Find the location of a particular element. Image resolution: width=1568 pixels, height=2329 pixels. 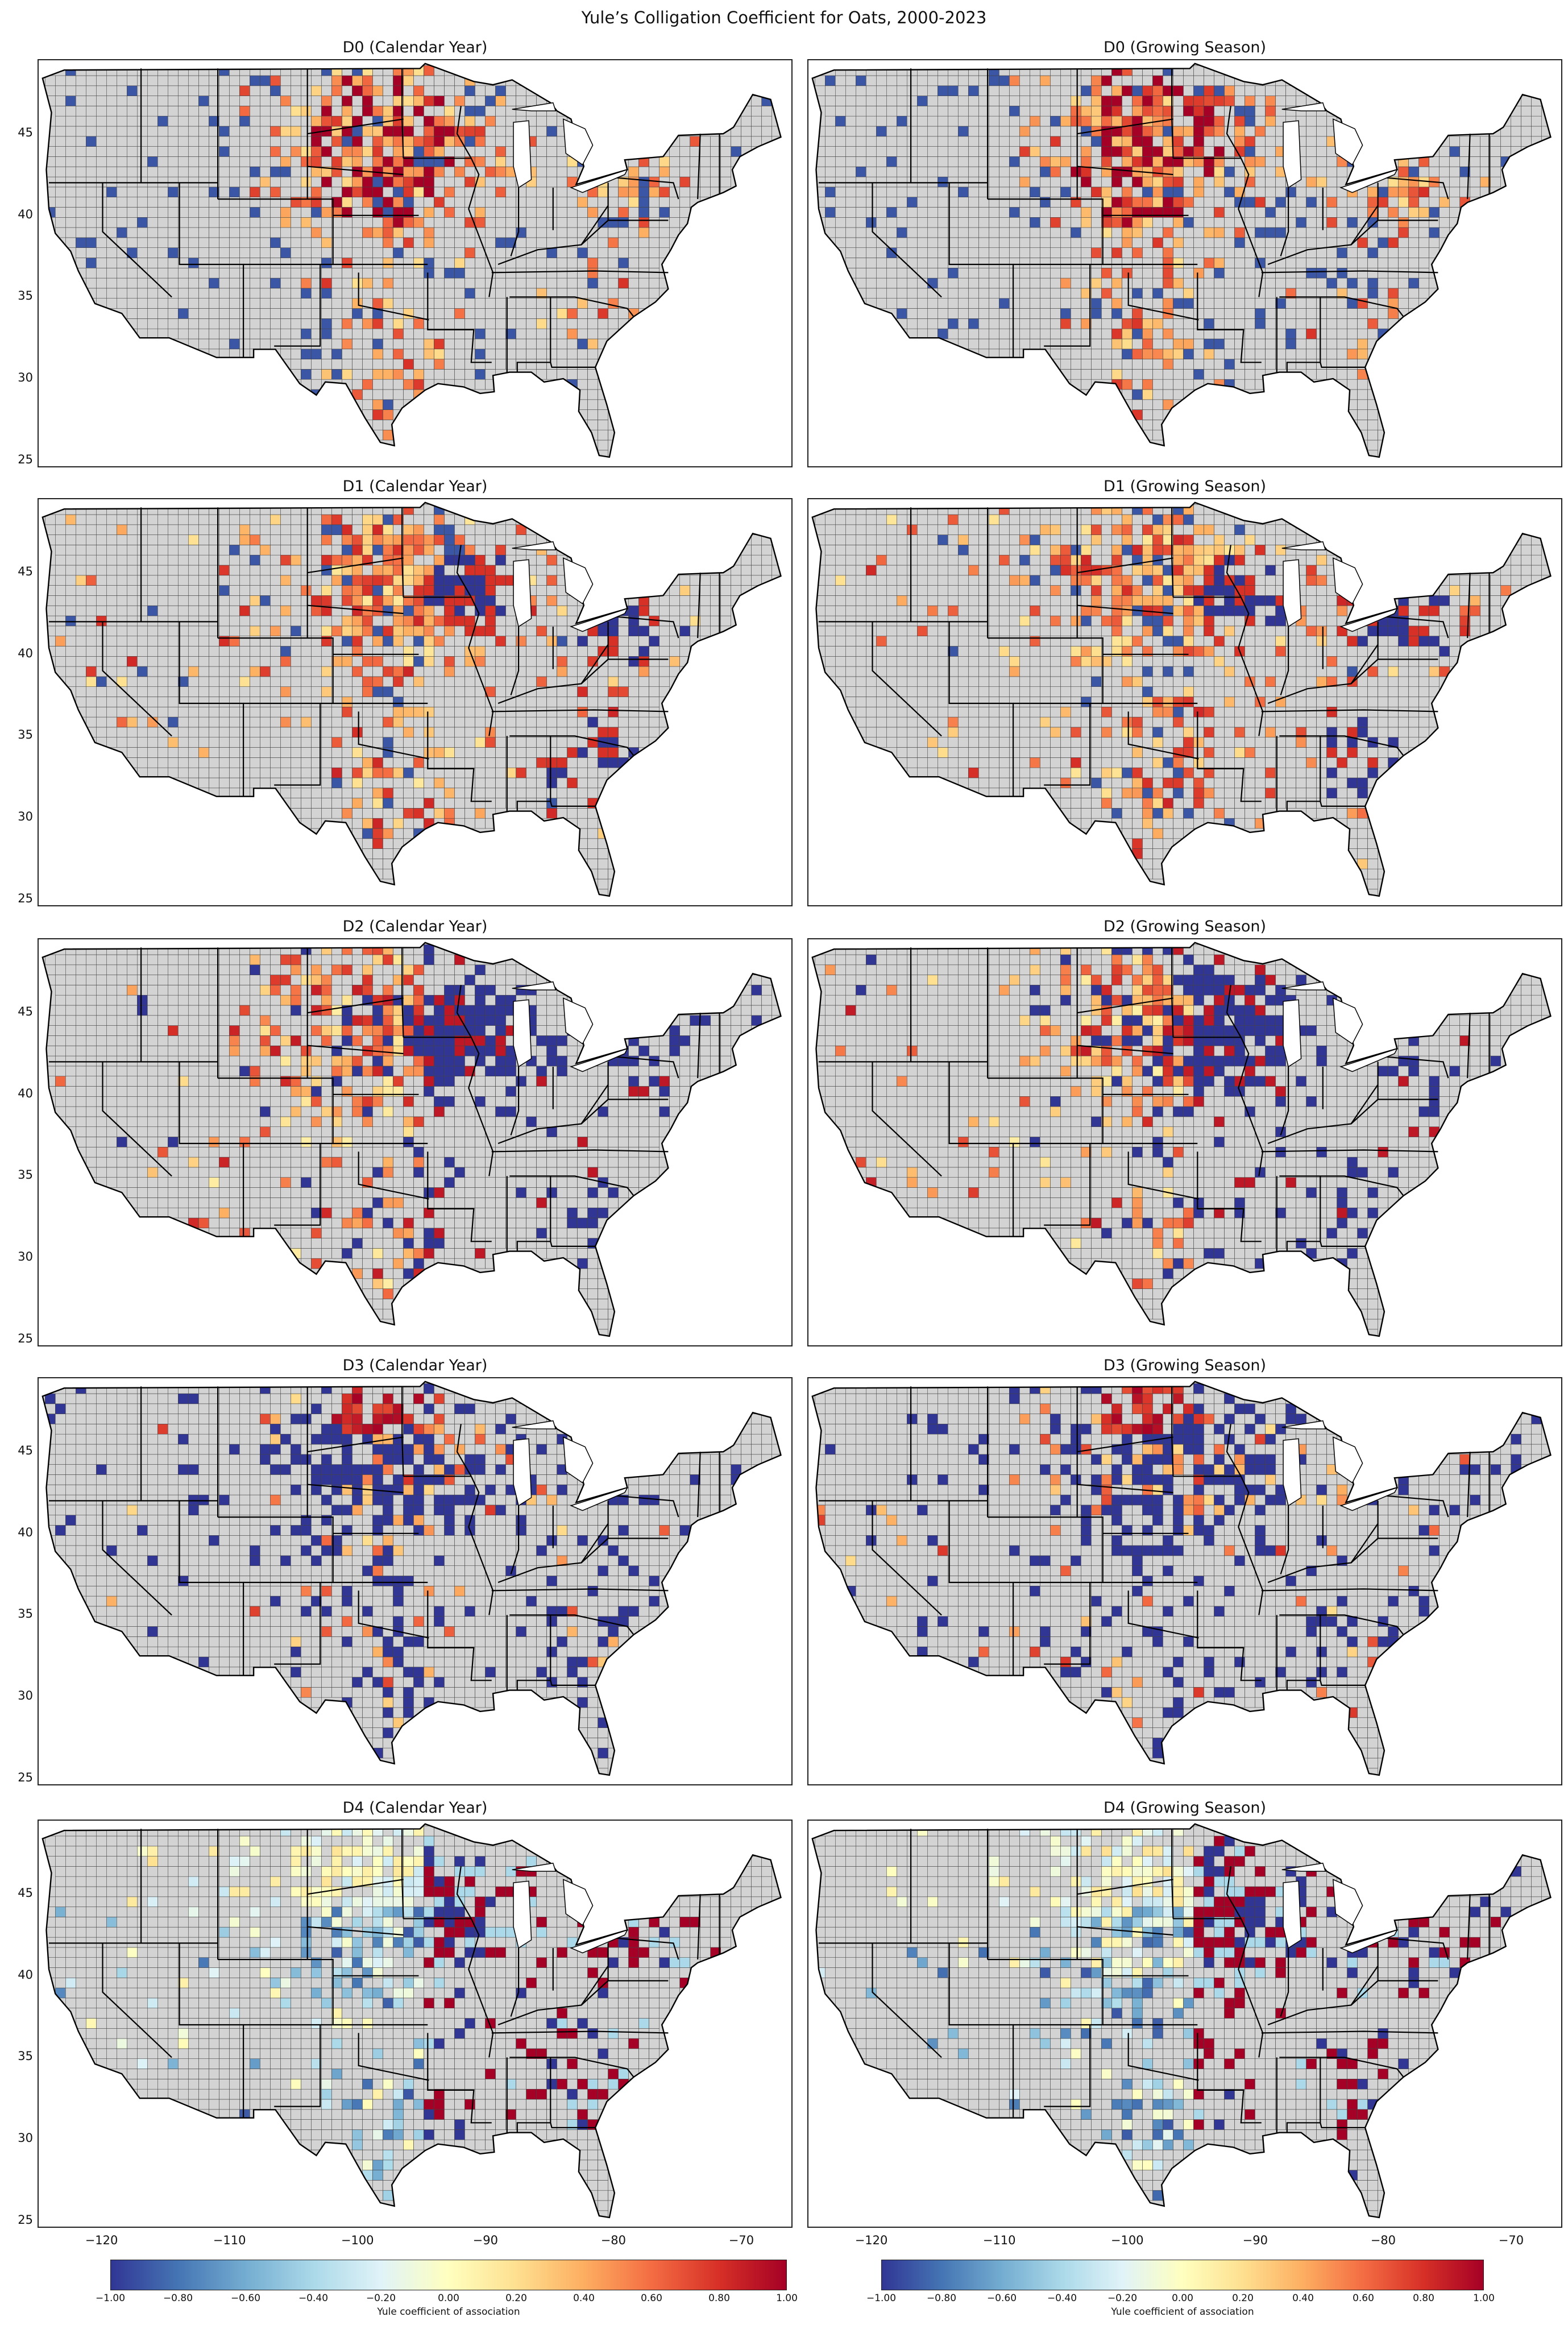

colorbar-right is located at coordinates (1183, 2275).